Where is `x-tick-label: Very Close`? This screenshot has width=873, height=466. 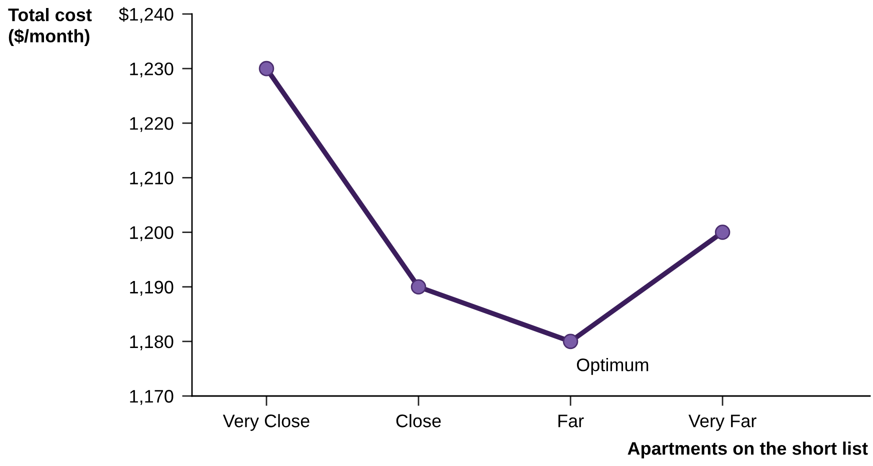
x-tick-label: Very Close is located at coordinates (266, 422).